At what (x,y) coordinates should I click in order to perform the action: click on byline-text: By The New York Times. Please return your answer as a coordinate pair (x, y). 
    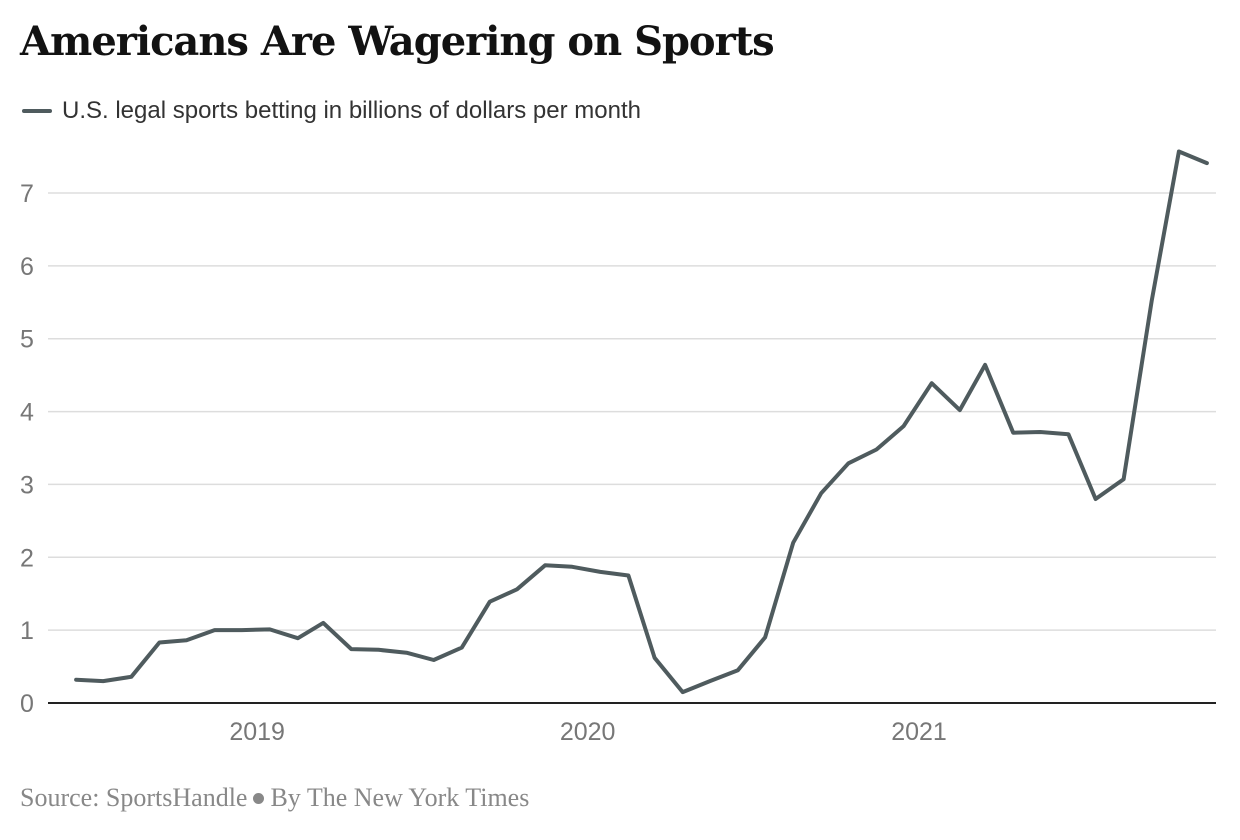
    Looking at the image, I should click on (400, 797).